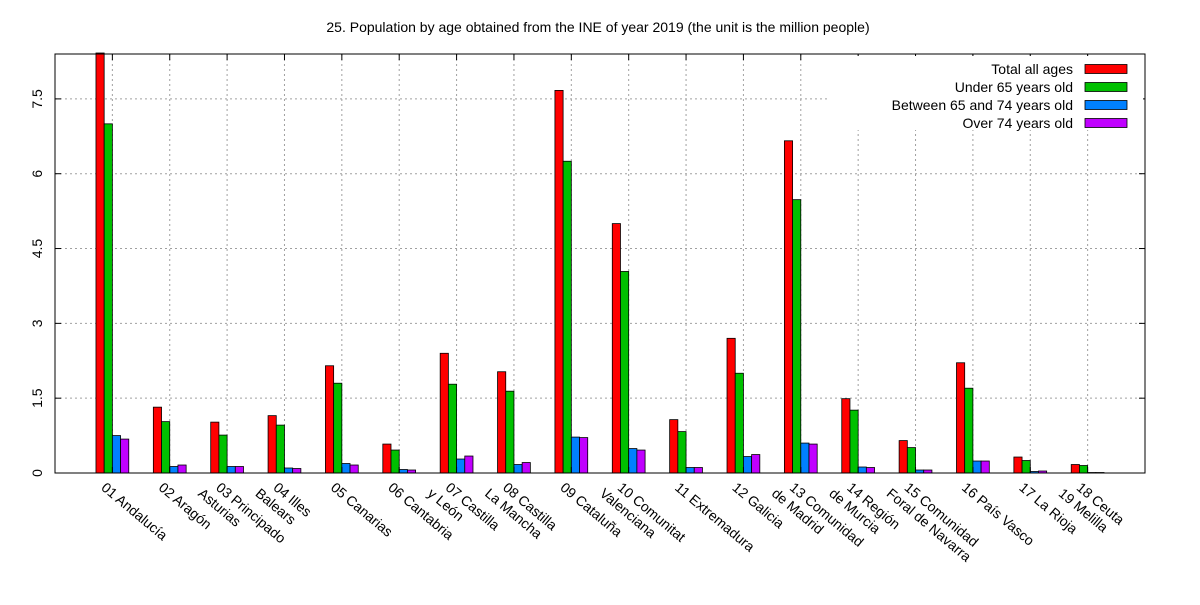  Describe the element at coordinates (1032, 69) in the screenshot. I see `legend-label: Total all ages` at that location.